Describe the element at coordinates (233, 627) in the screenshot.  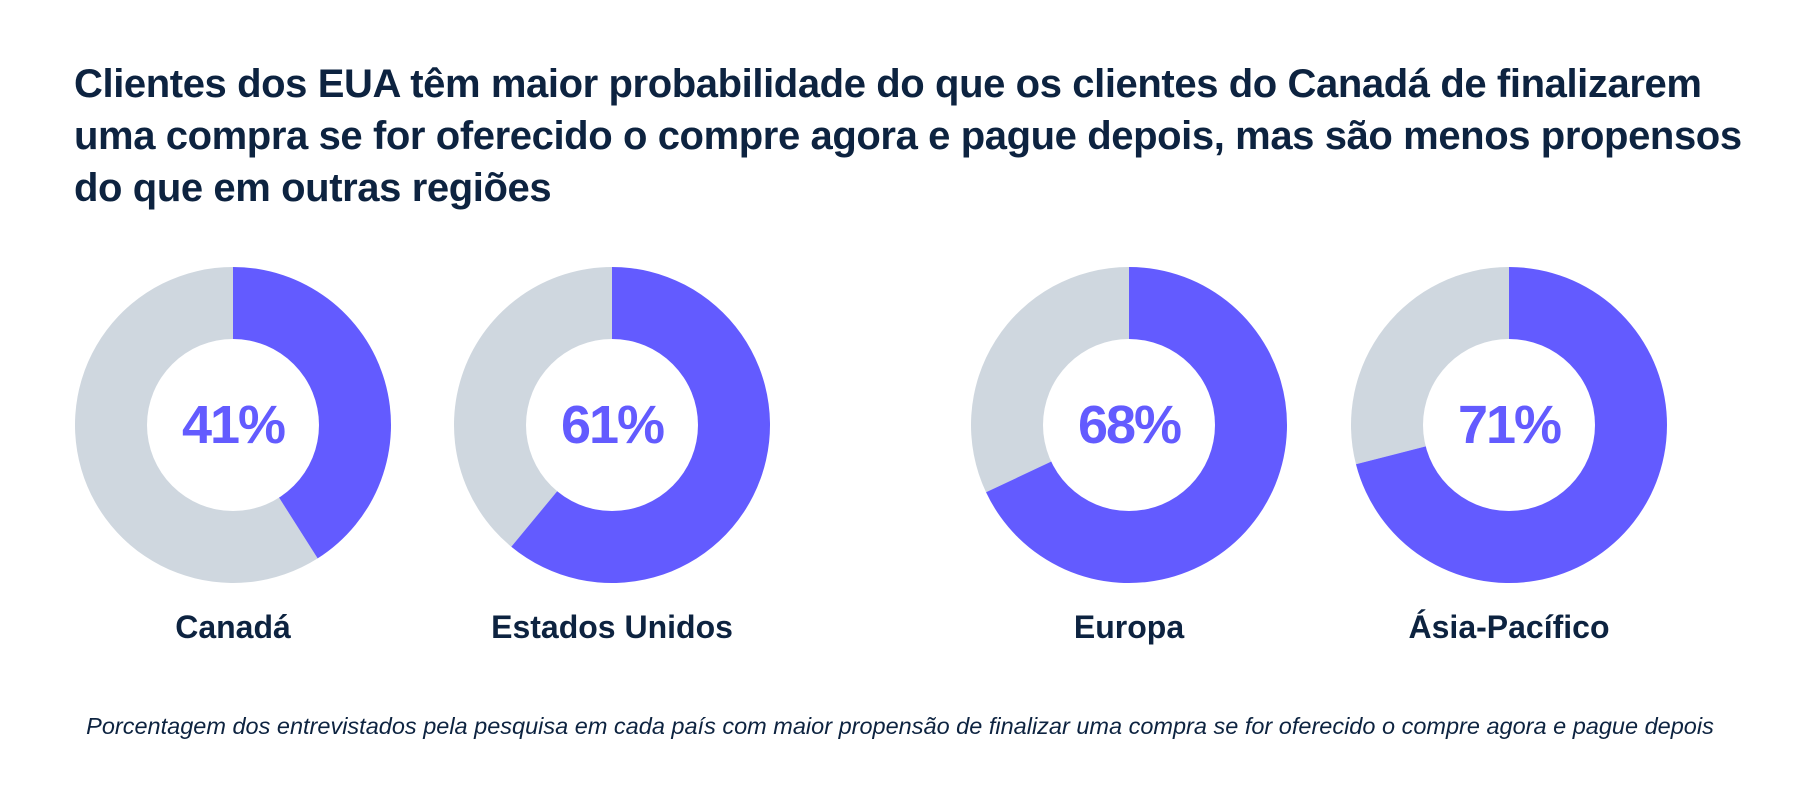
I see `donut-category-label: Canadá` at that location.